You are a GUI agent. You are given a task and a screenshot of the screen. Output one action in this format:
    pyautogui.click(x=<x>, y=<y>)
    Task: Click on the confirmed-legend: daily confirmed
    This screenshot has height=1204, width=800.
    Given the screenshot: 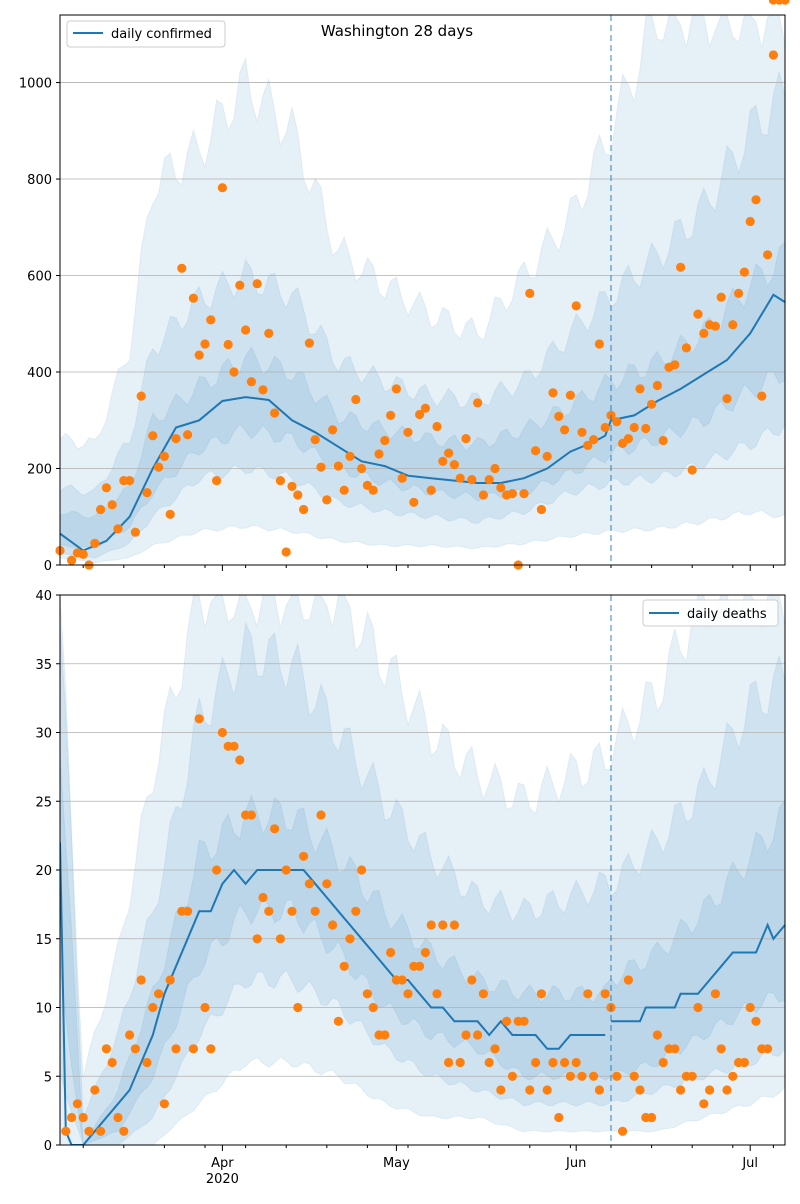 What is the action you would take?
    pyautogui.click(x=146, y=34)
    